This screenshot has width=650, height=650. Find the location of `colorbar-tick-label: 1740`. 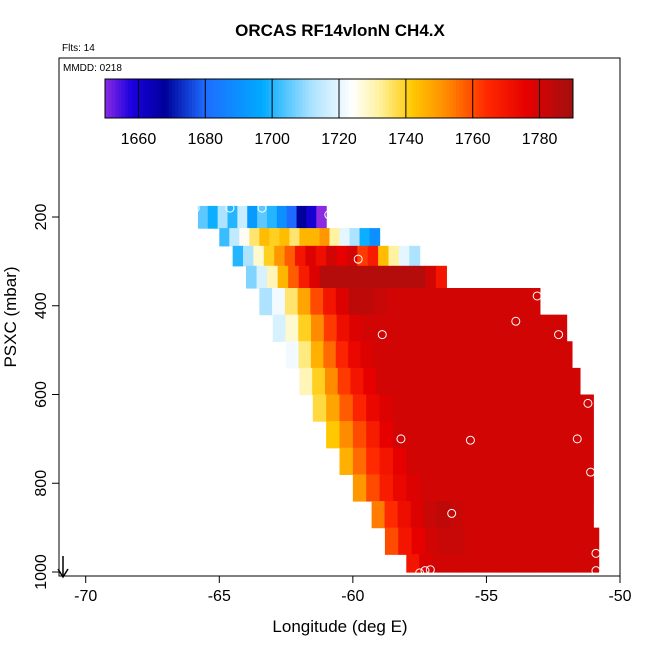

colorbar-tick-label: 1740 is located at coordinates (406, 139).